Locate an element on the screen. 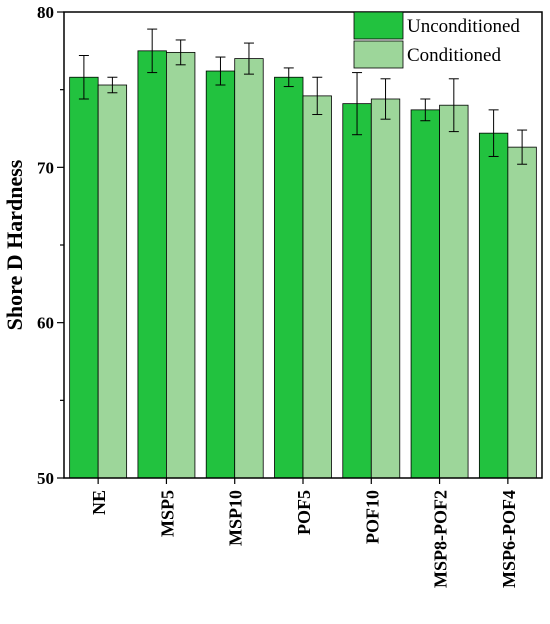 The width and height of the screenshot is (550, 624). x-tick-label-pof5: POF5 is located at coordinates (304, 512).